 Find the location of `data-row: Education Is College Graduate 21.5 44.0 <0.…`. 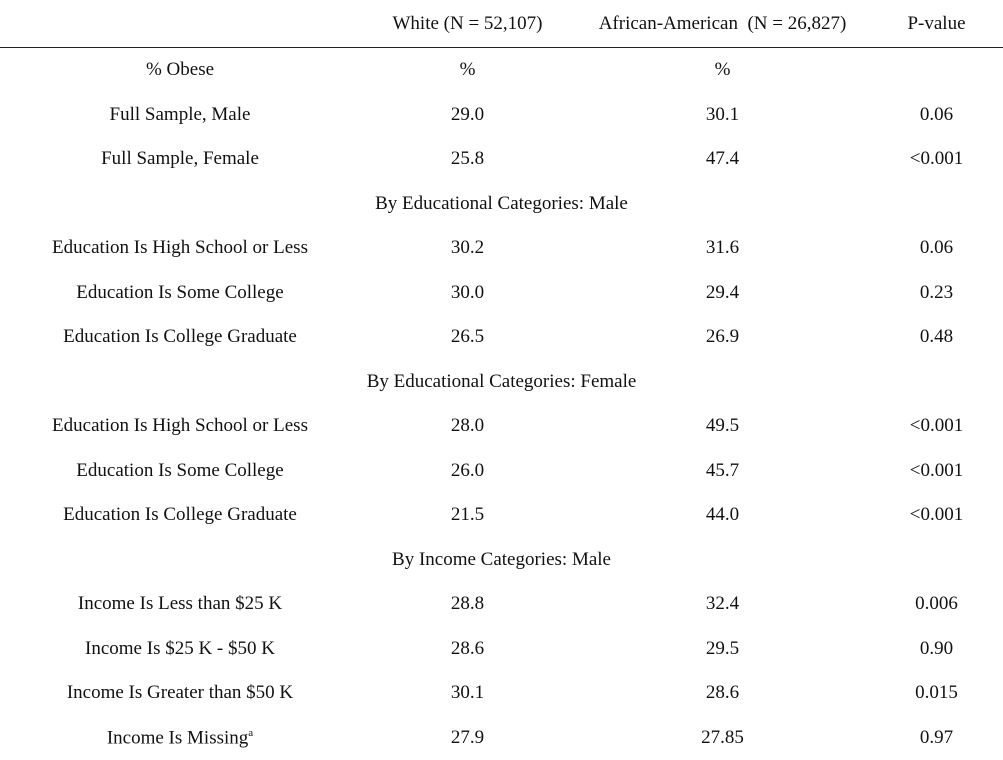

data-row: Education Is College Graduate 21.5 44.0 <0.… is located at coordinates (501, 515).